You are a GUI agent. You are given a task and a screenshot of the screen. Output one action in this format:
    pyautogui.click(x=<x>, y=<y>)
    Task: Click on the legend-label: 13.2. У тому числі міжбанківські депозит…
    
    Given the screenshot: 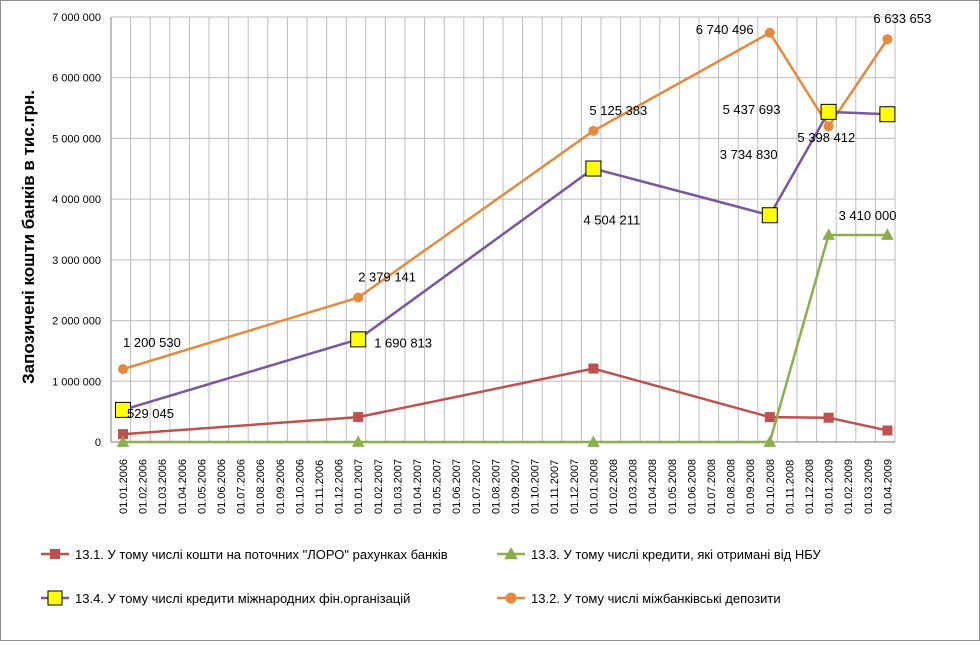 What is the action you would take?
    pyautogui.click(x=656, y=598)
    